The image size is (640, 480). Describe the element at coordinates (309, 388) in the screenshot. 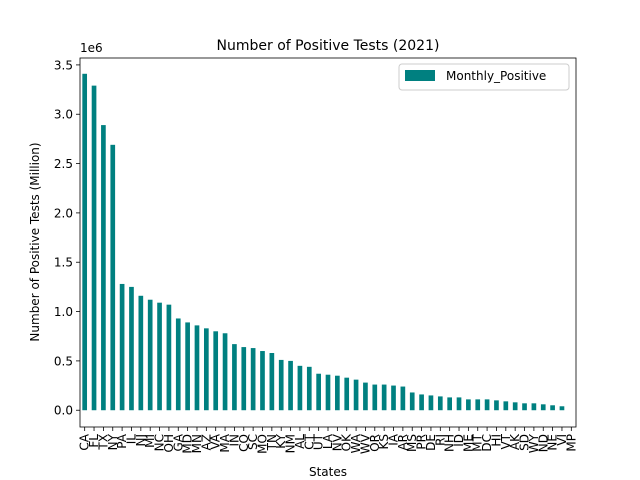

I see `bar-ct` at that location.